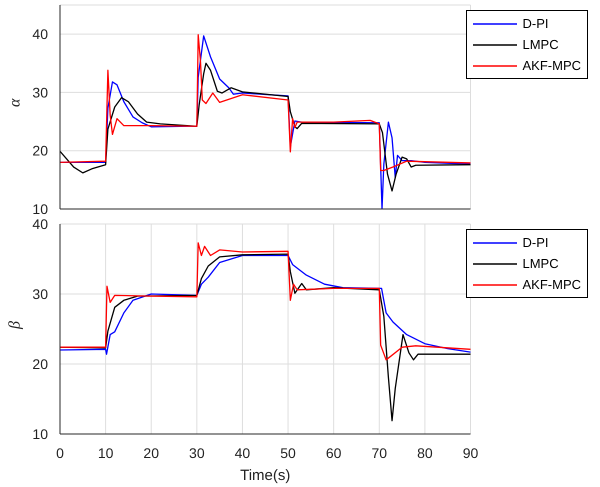 The height and width of the screenshot is (487, 600). What do you see at coordinates (151, 452) in the screenshot?
I see `x-tick-label: 20` at bounding box center [151, 452].